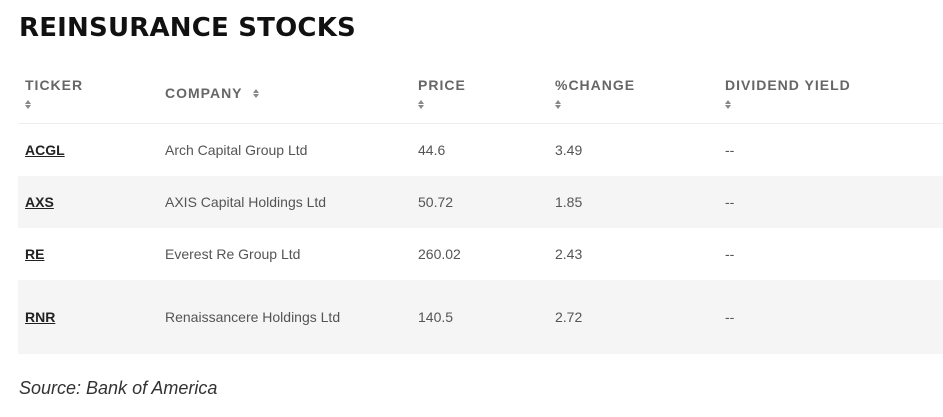 This screenshot has width=943, height=417. I want to click on column-header-label: PRICE, so click(442, 84).